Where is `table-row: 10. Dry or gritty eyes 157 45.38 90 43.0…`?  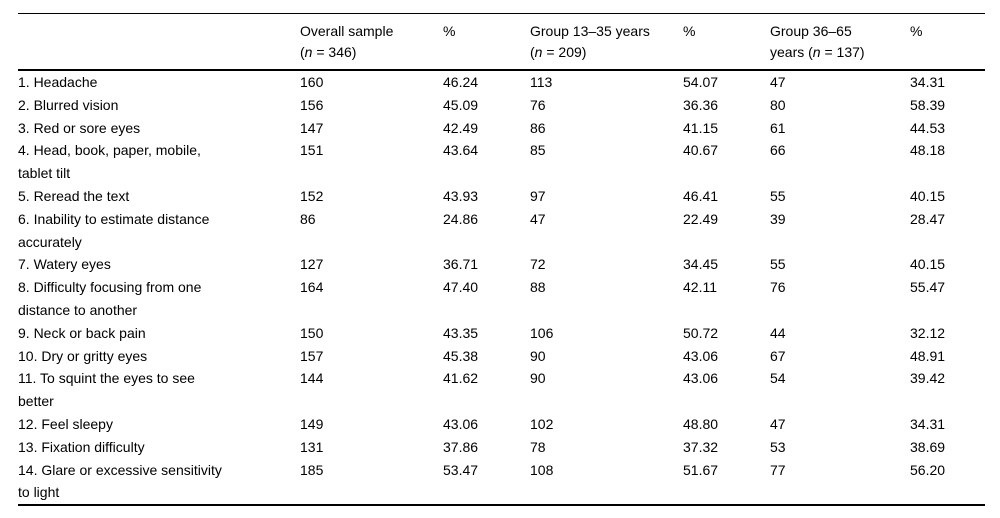 table-row: 10. Dry or gritty eyes 157 45.38 90 43.0… is located at coordinates (501, 356).